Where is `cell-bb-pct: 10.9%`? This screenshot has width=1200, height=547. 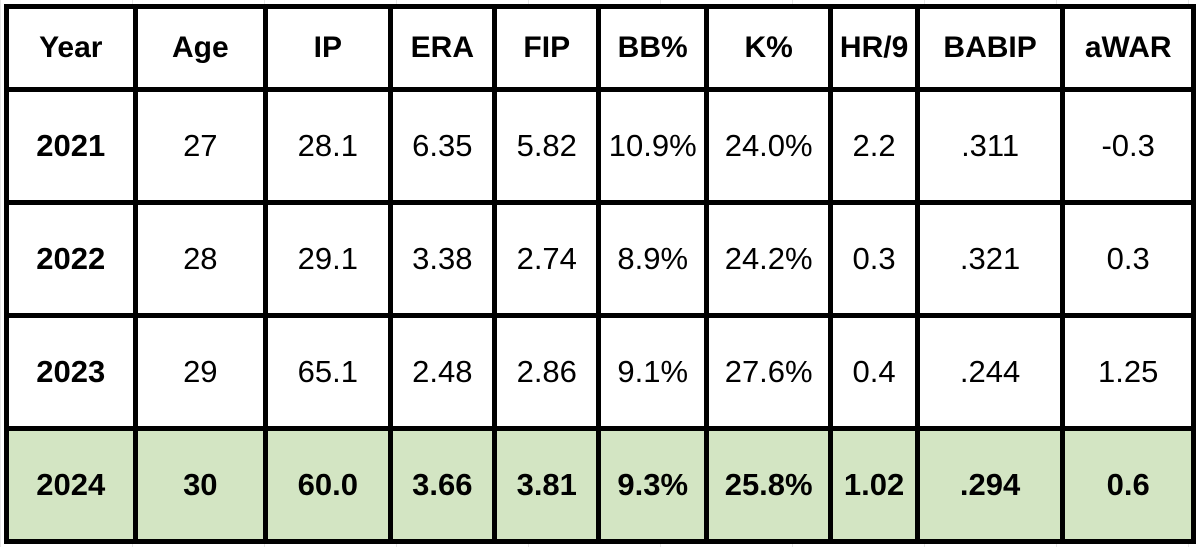
cell-bb-pct: 10.9% is located at coordinates (652, 146).